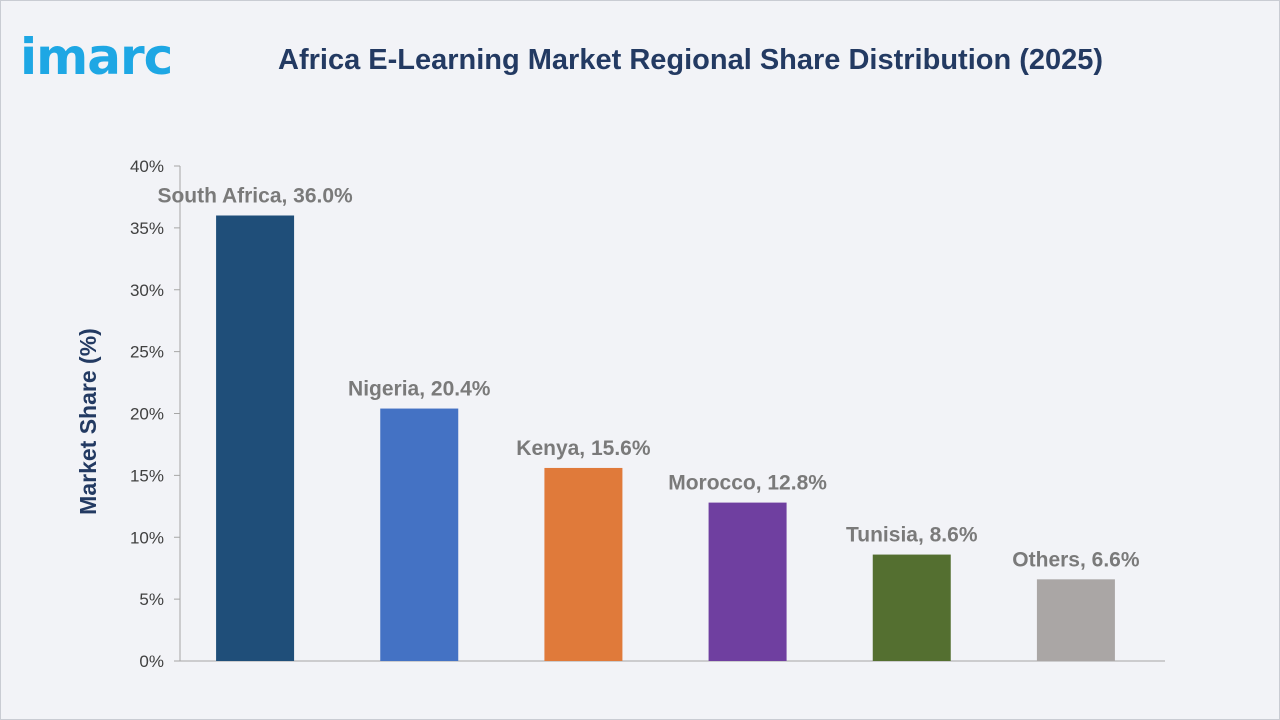 The width and height of the screenshot is (1280, 720). Describe the element at coordinates (1076, 559) in the screenshot. I see `data-label: Others, 6.6%` at that location.